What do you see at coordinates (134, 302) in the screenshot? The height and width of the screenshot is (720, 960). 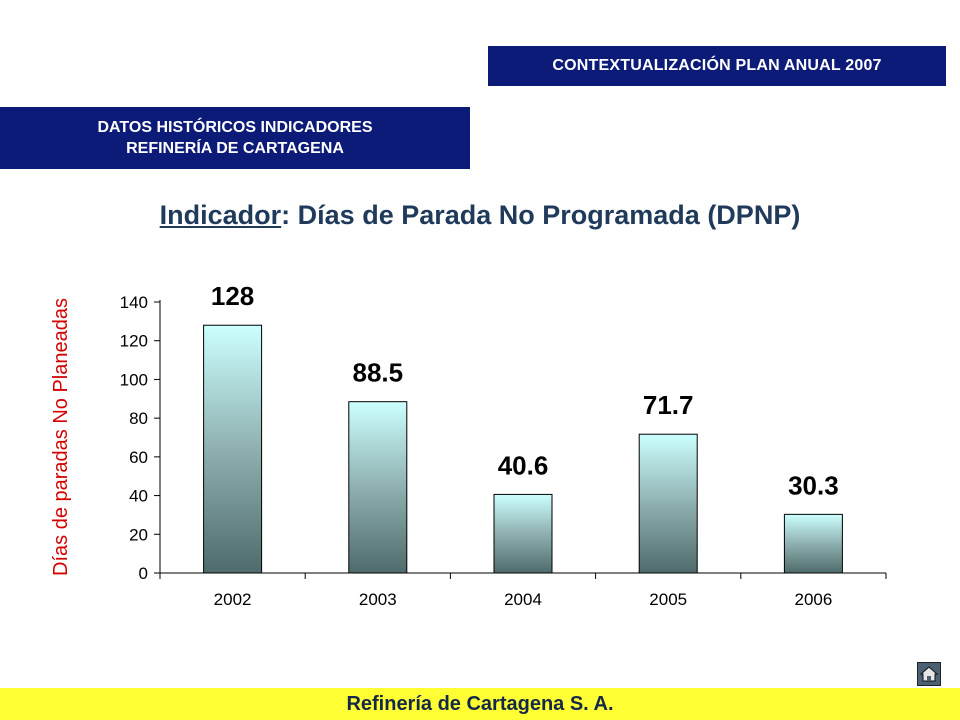 I see `y-tick-label: 140` at bounding box center [134, 302].